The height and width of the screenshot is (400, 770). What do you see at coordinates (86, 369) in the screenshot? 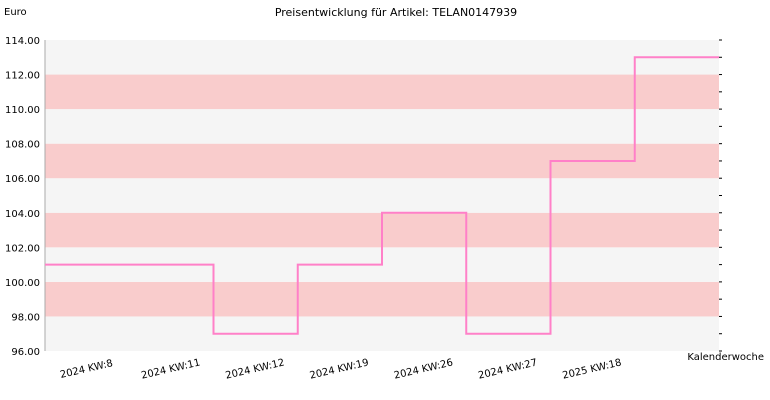
I see `x-tick-label: 2024 KW:8` at bounding box center [86, 369].